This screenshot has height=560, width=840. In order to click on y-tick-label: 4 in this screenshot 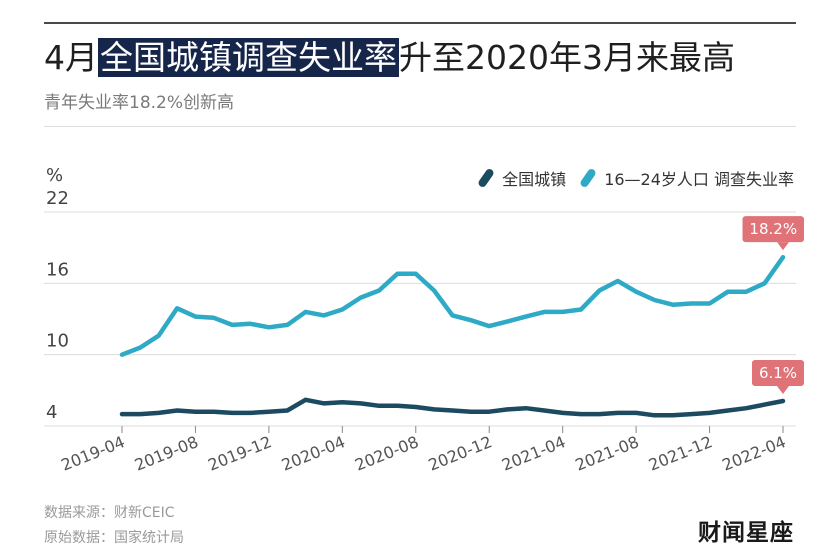, I will do `click(51, 412)`.